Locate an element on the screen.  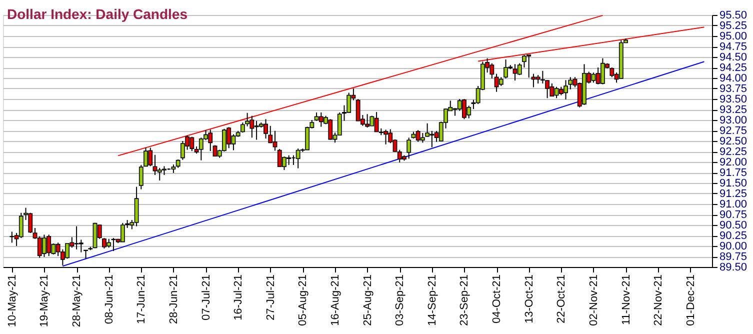
x-tick-label: 02-Nov-21 is located at coordinates (594, 300).